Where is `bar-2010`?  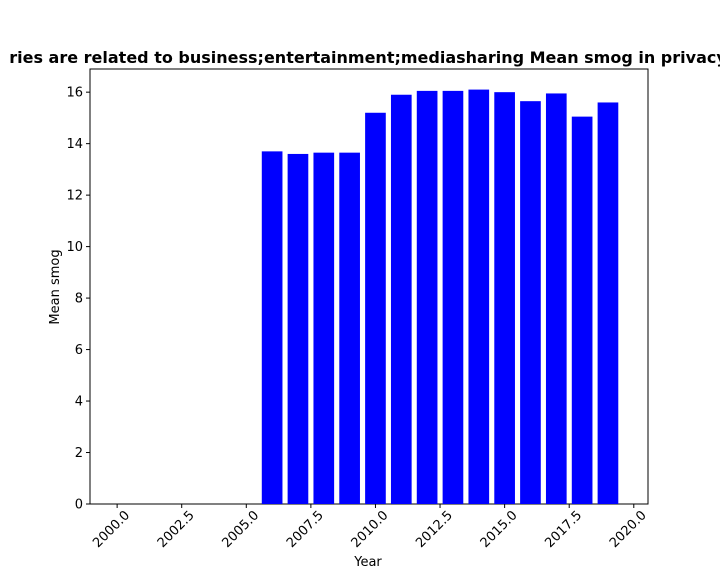 bar-2010 is located at coordinates (375, 308).